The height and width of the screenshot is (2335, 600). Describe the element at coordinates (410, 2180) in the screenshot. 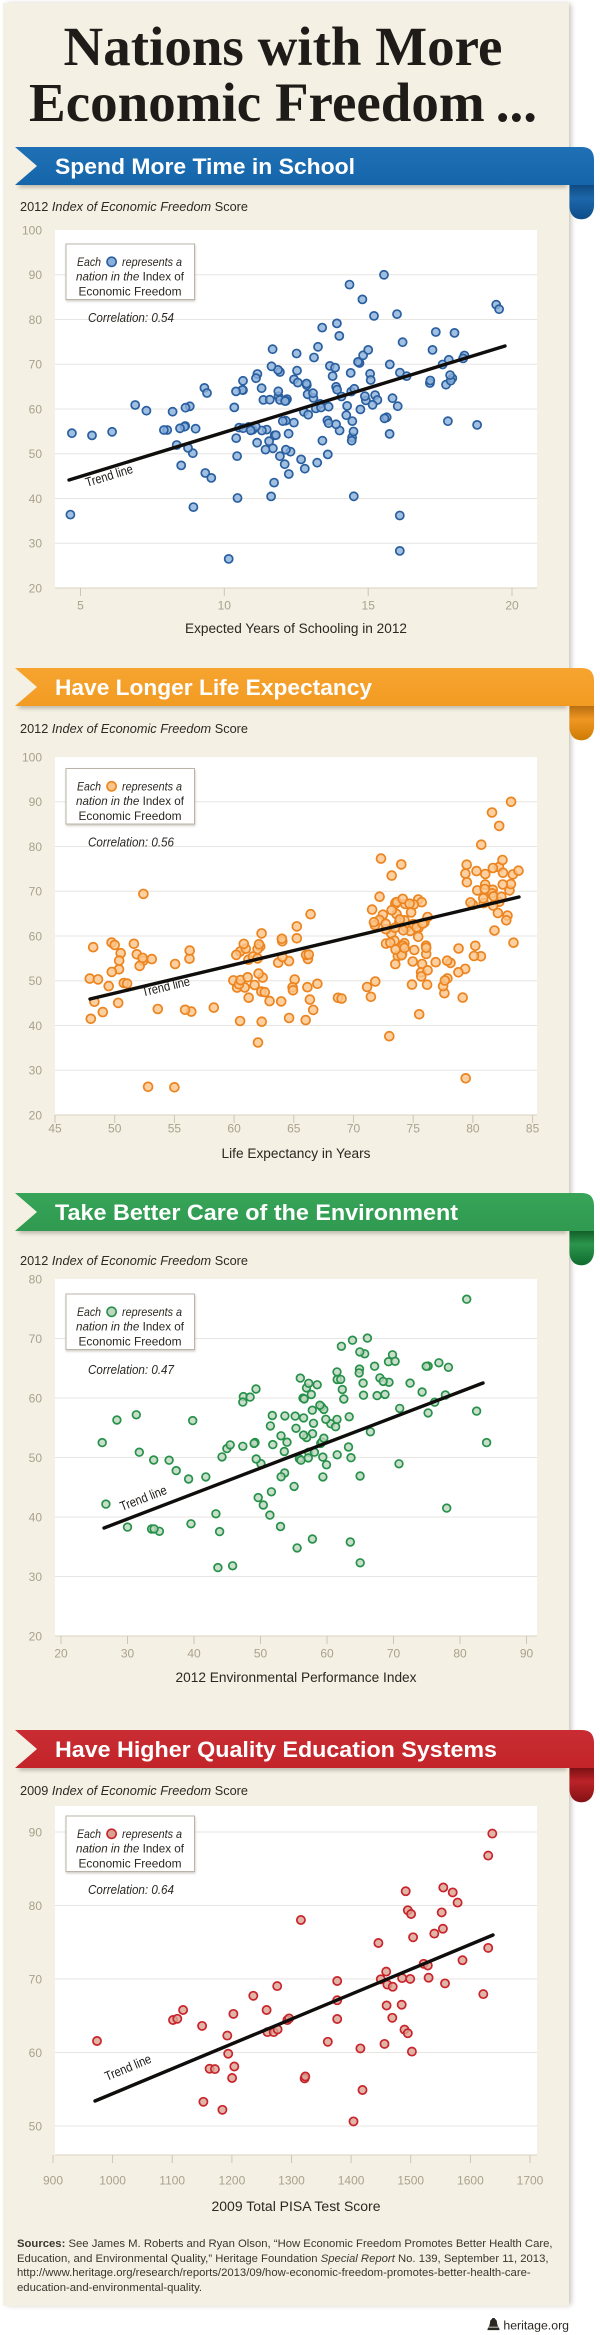

I see `svg-text: 1500` at that location.